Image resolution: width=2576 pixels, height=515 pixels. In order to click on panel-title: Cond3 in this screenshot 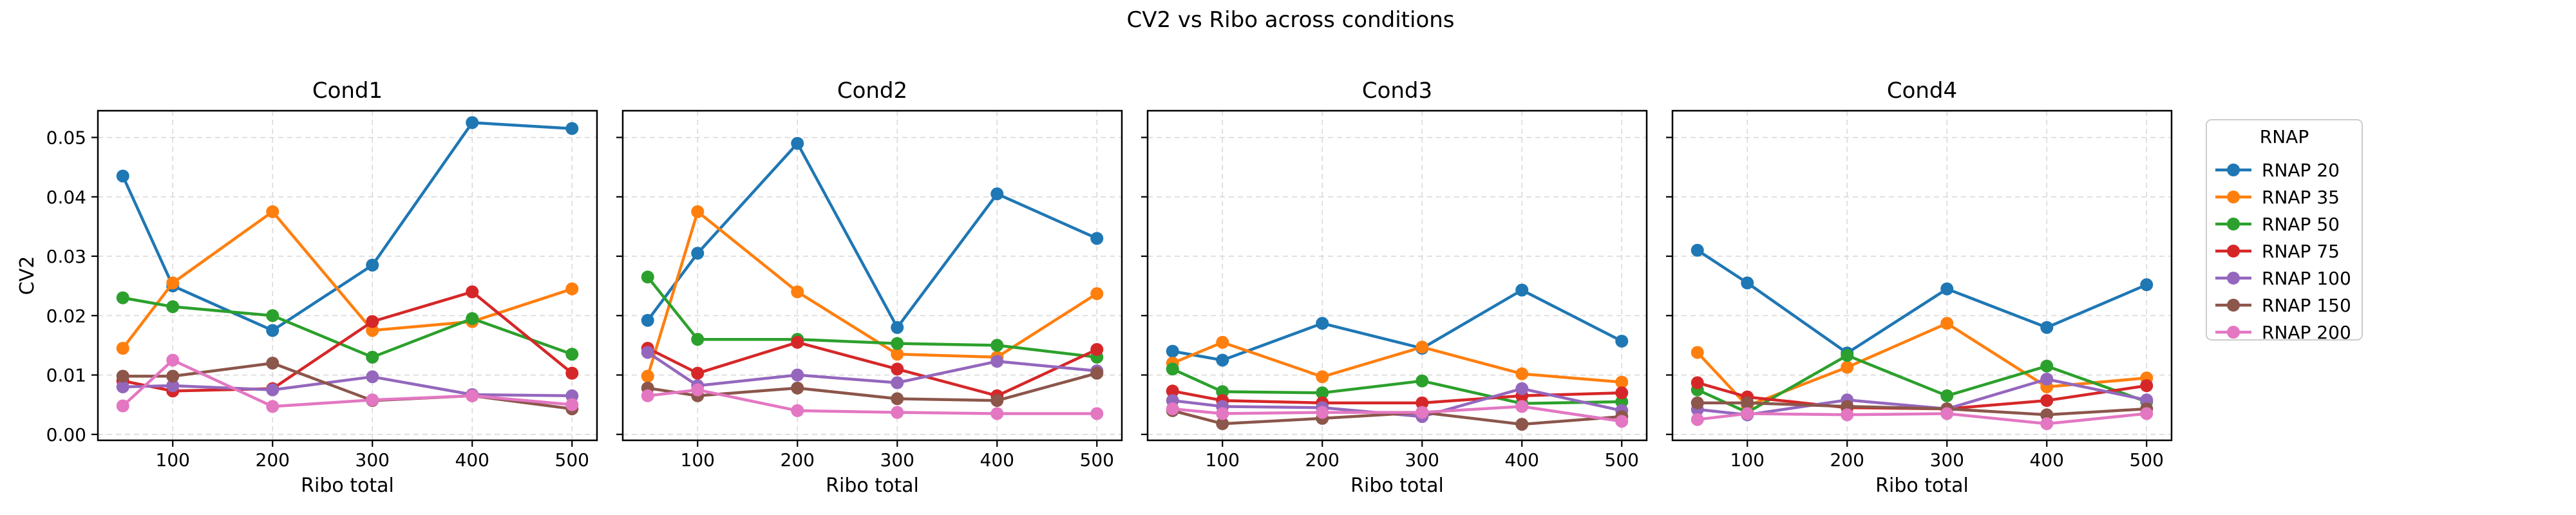, I will do `click(1397, 91)`.